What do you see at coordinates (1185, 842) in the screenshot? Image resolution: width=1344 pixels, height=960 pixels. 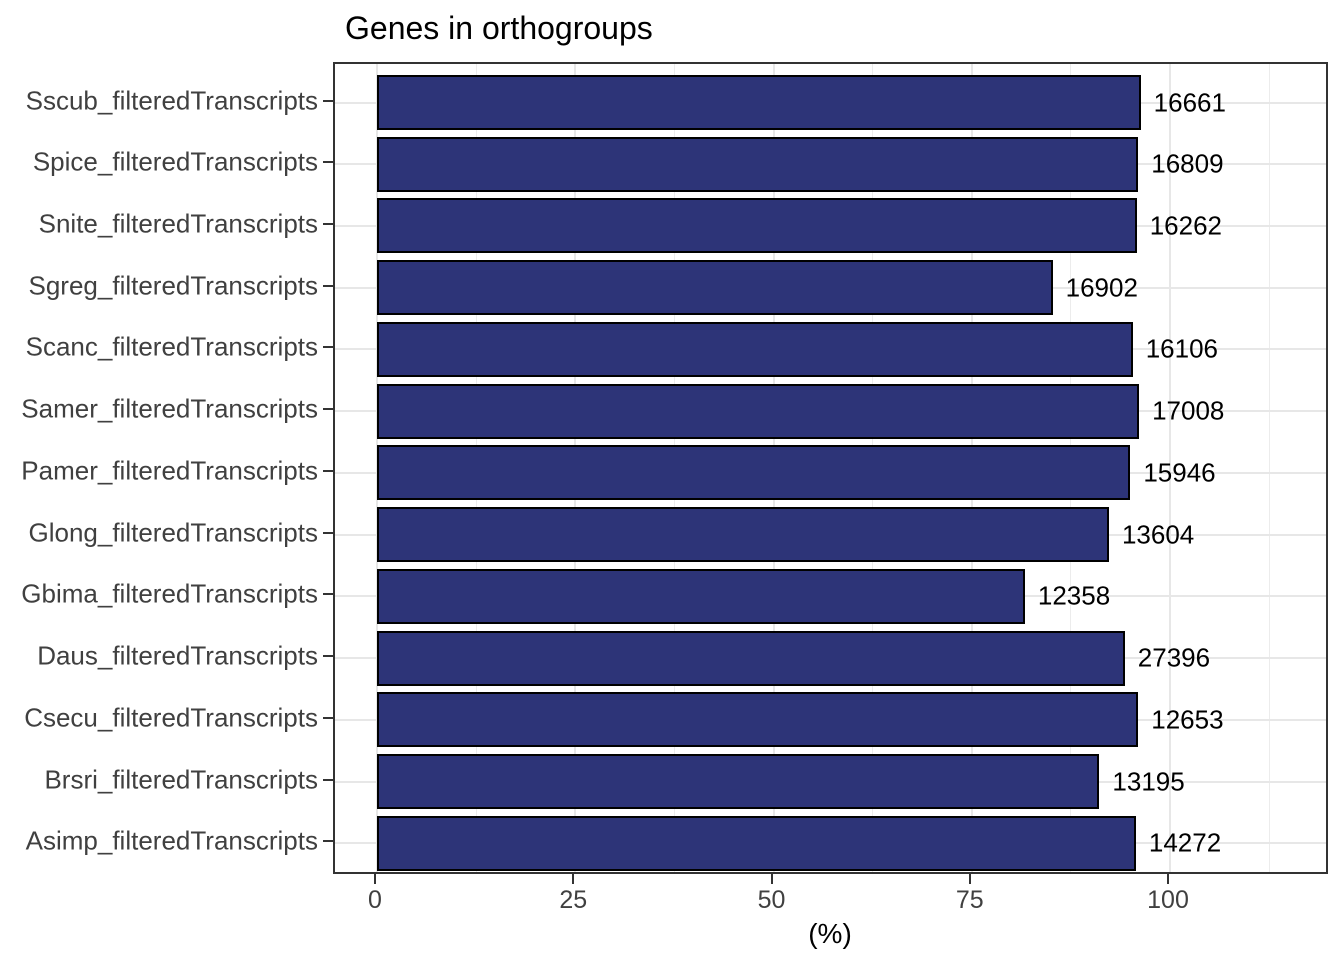 I see `bar-value-label: 14272` at bounding box center [1185, 842].